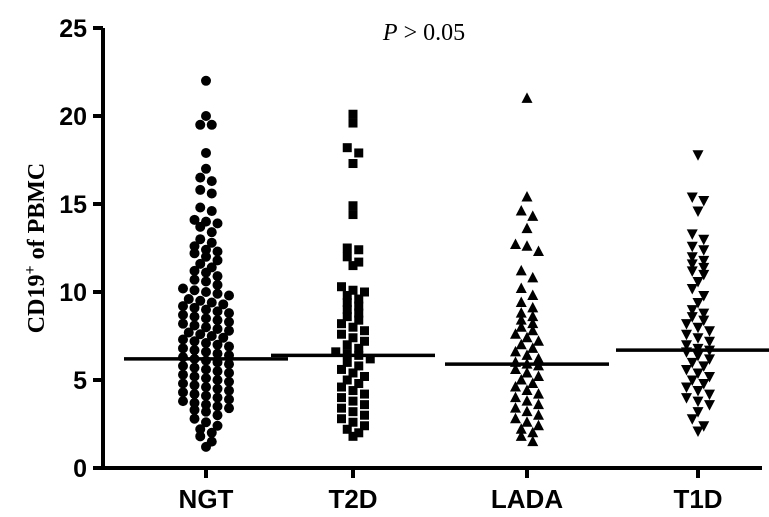 This screenshot has height=517, width=769. Describe the element at coordinates (423, 33) in the screenshot. I see `p-value-annotation: P > 0.05` at that location.